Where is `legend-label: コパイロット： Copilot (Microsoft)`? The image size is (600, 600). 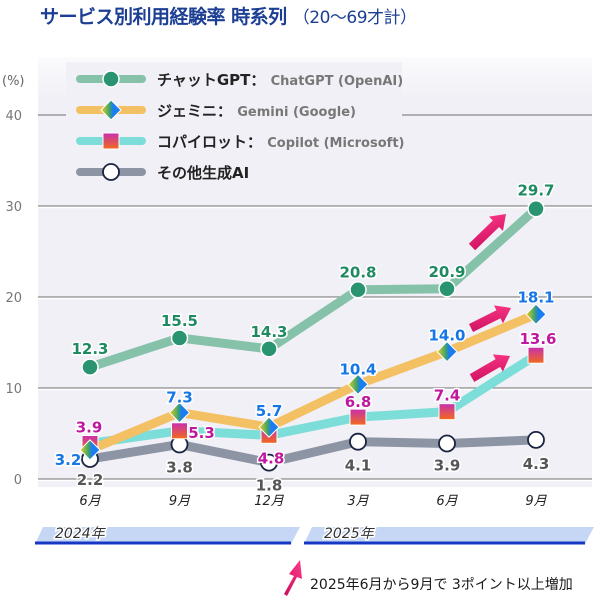
legend-label: コパイロット： Copilot (Microsoft) is located at coordinates (280, 142).